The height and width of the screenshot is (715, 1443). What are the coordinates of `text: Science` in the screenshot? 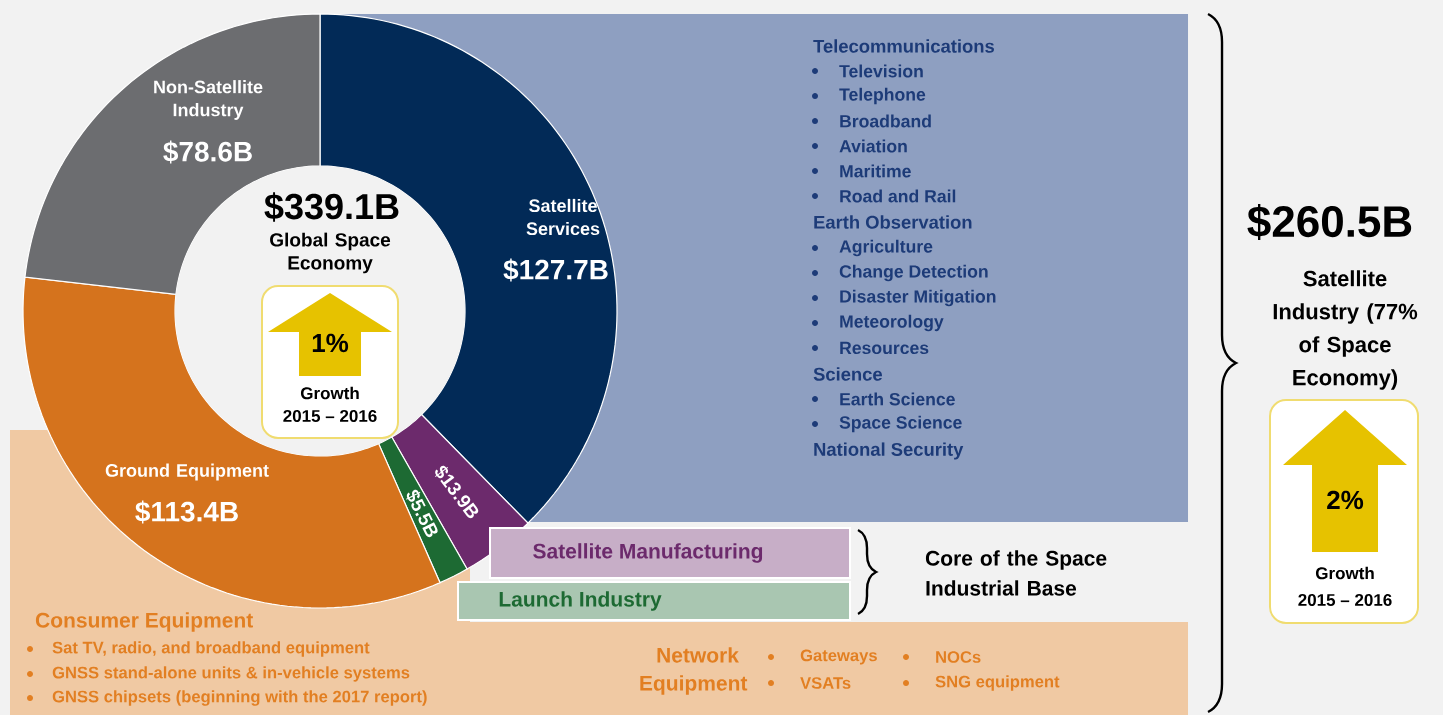 It's located at (847, 374).